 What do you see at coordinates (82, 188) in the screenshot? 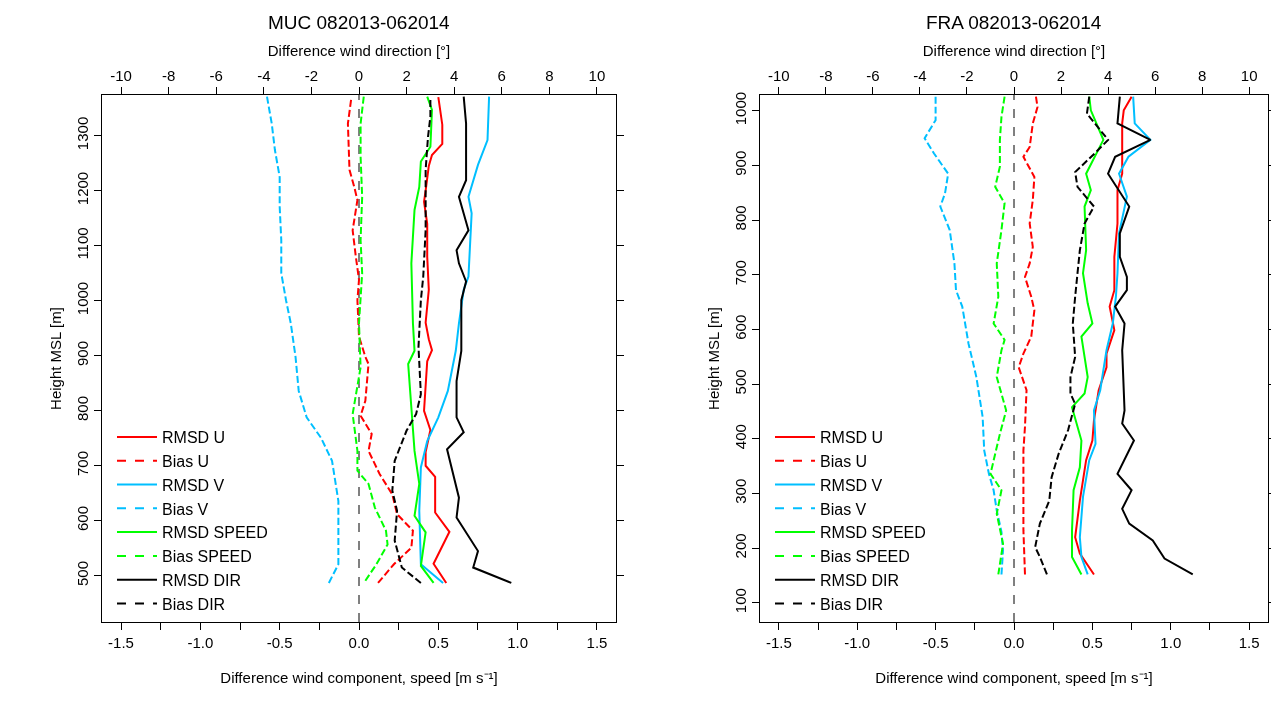
I see `y-tick-label: 1200` at bounding box center [82, 188].